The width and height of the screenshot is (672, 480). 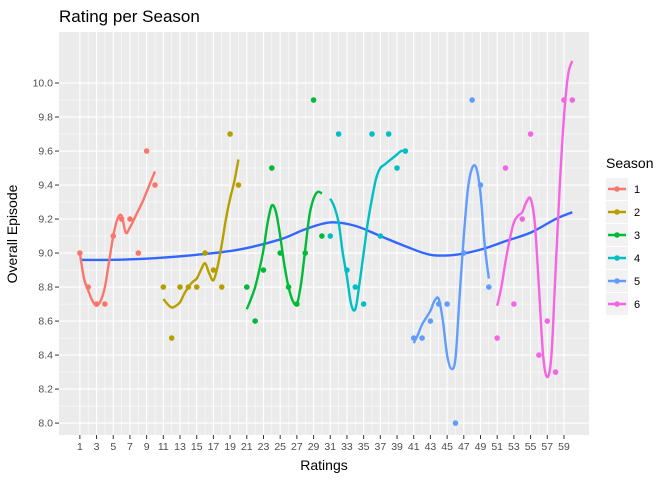 What do you see at coordinates (637, 282) in the screenshot?
I see `legend-label: 5` at bounding box center [637, 282].